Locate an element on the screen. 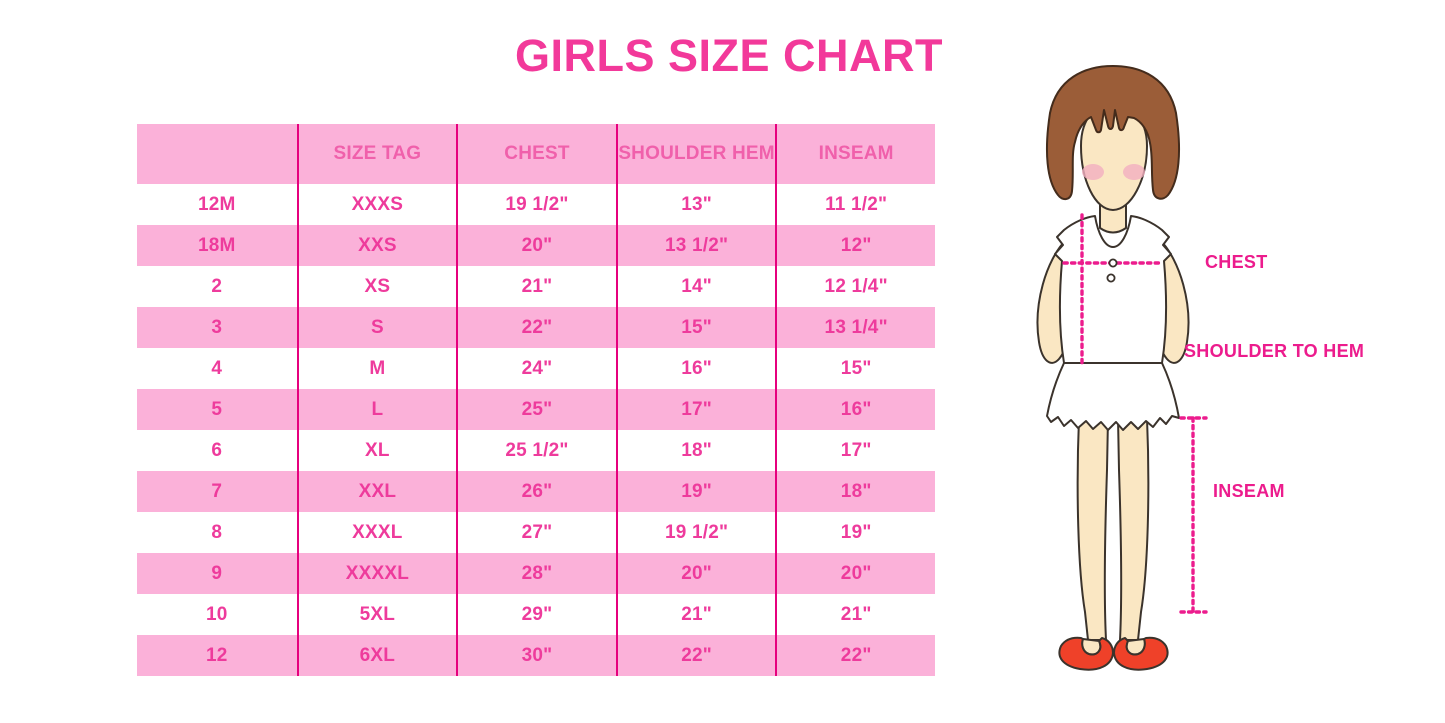 The height and width of the screenshot is (723, 1445). table-cell: 13" is located at coordinates (695, 204).